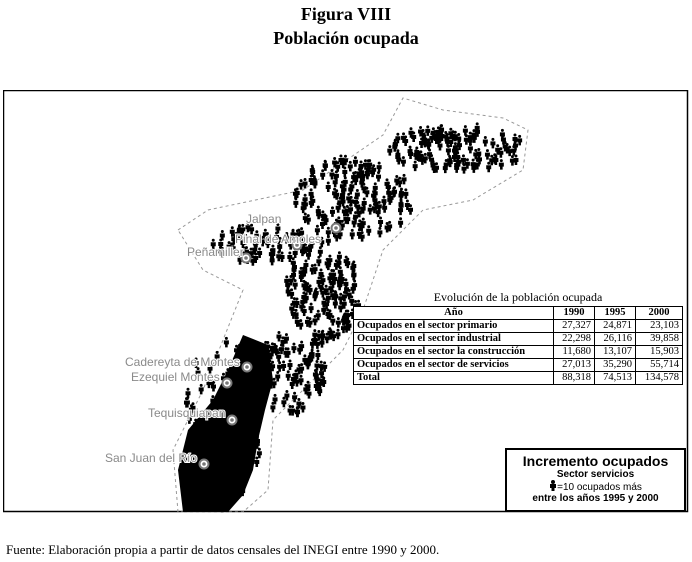 The image size is (692, 562). Describe the element at coordinates (615, 365) in the screenshot. I see `table-value: 35,290` at that location.